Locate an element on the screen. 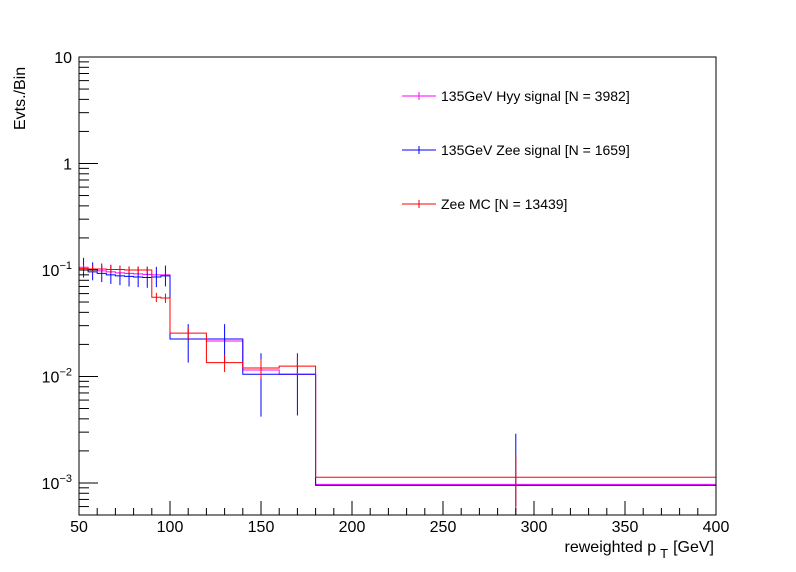  x-axis-title-subscript: T is located at coordinates (664, 553).